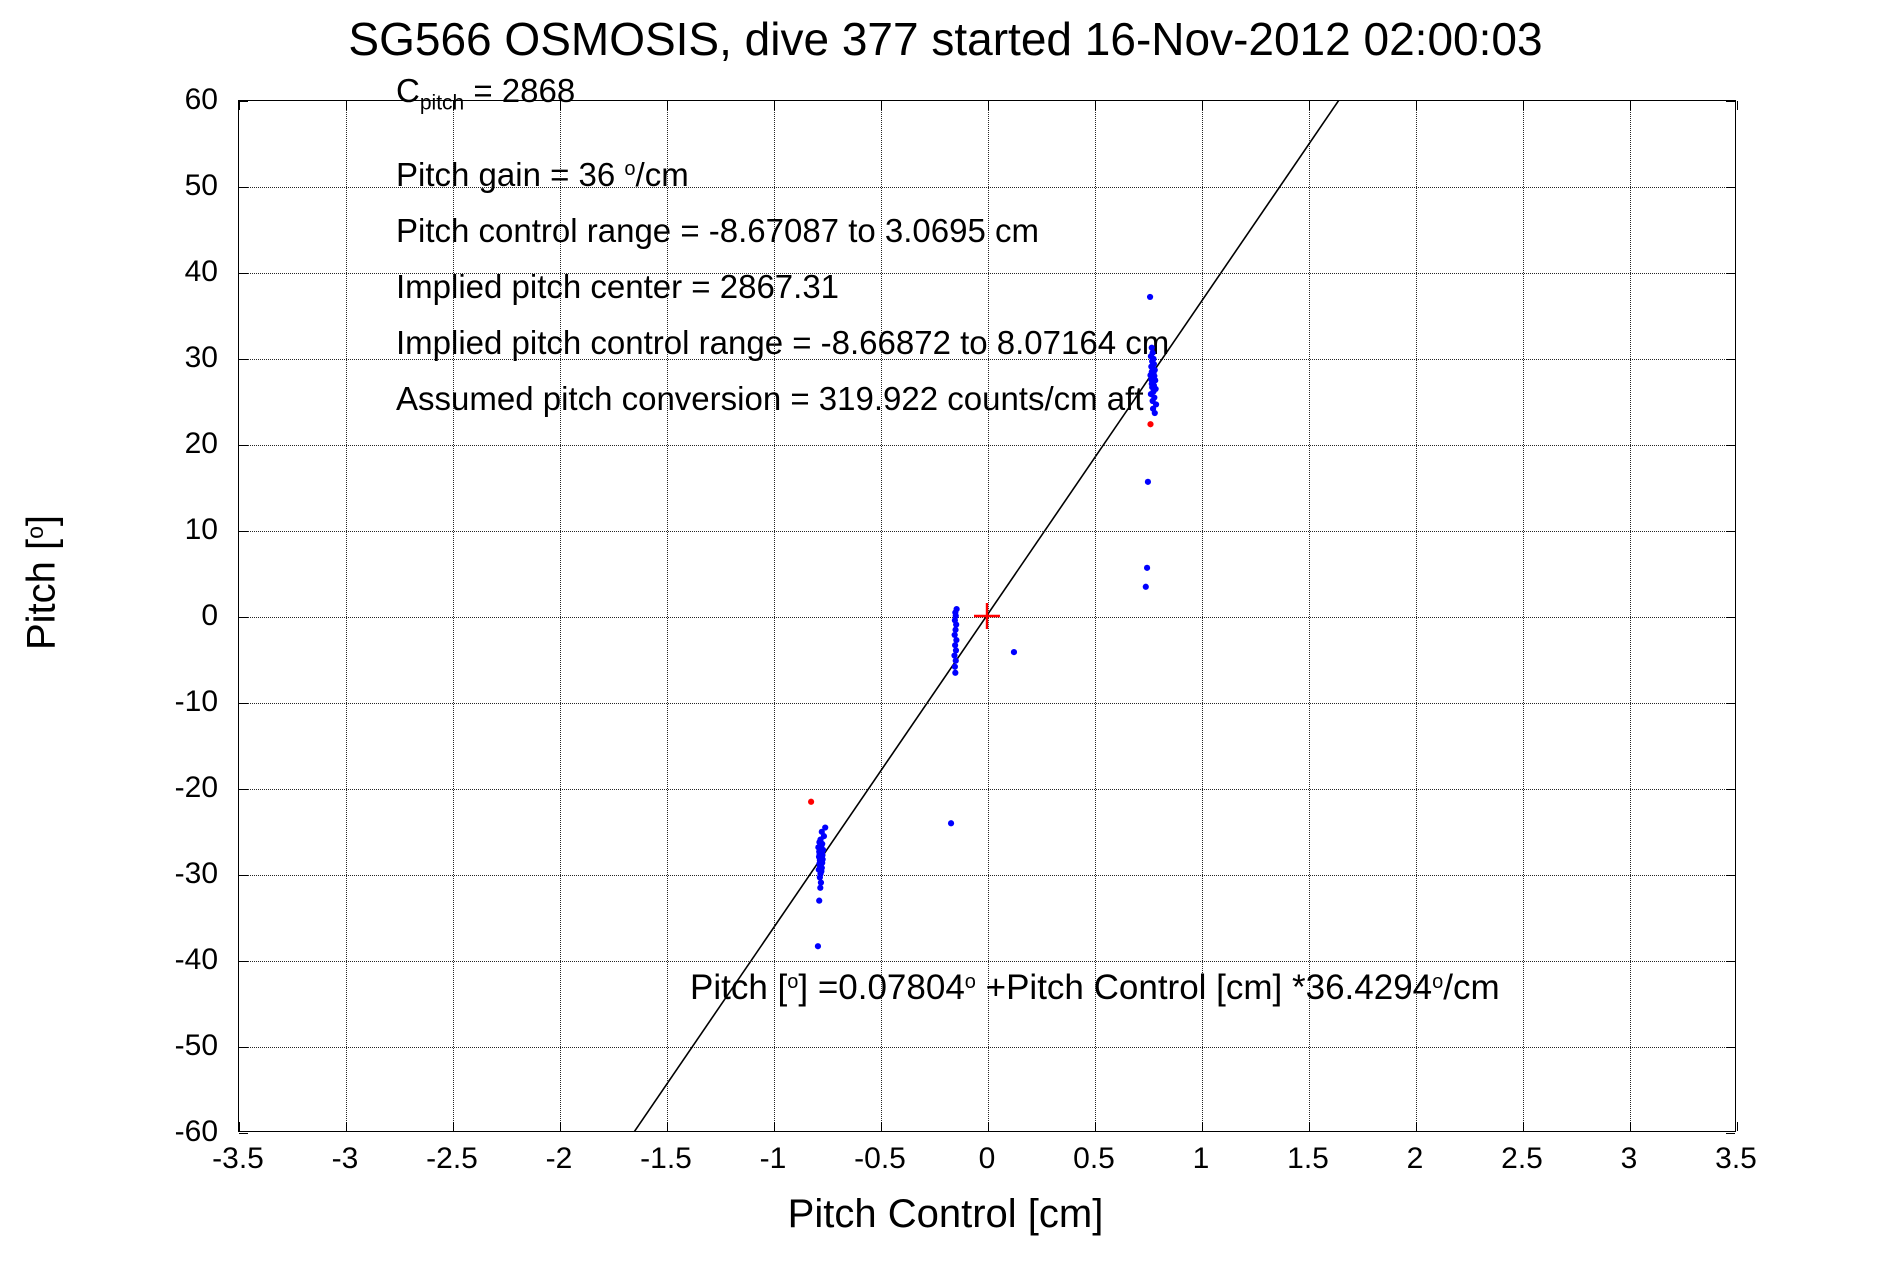 The image size is (1891, 1262). I want to click on x-tick-label: -1, so click(773, 1158).